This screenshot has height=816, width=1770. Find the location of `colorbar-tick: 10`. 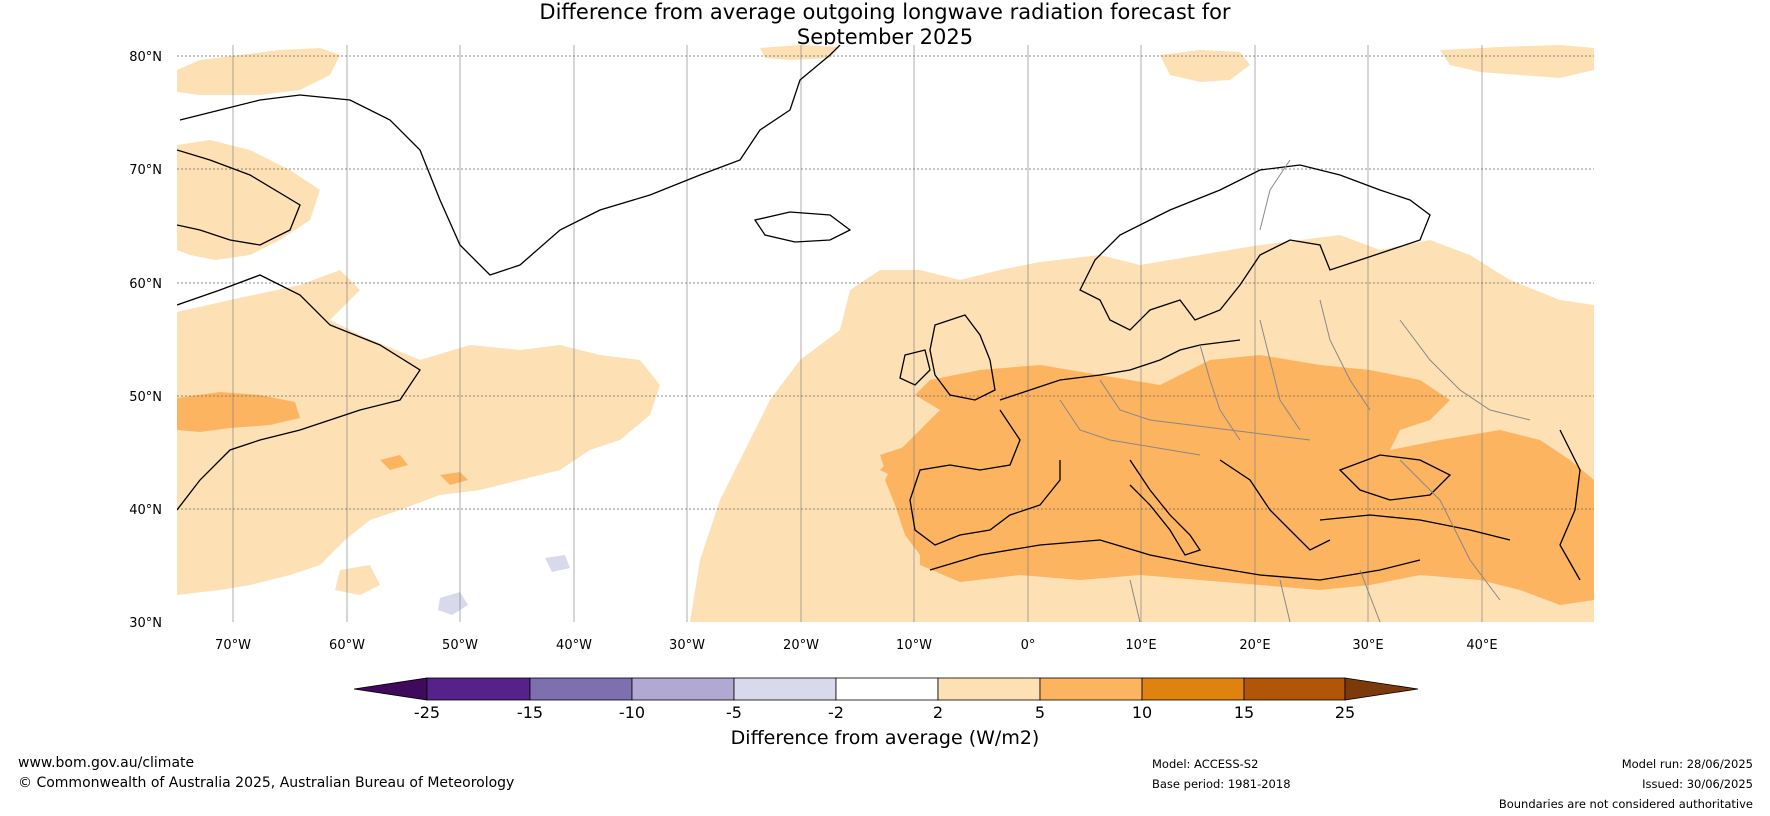

colorbar-tick: 10 is located at coordinates (1142, 712).